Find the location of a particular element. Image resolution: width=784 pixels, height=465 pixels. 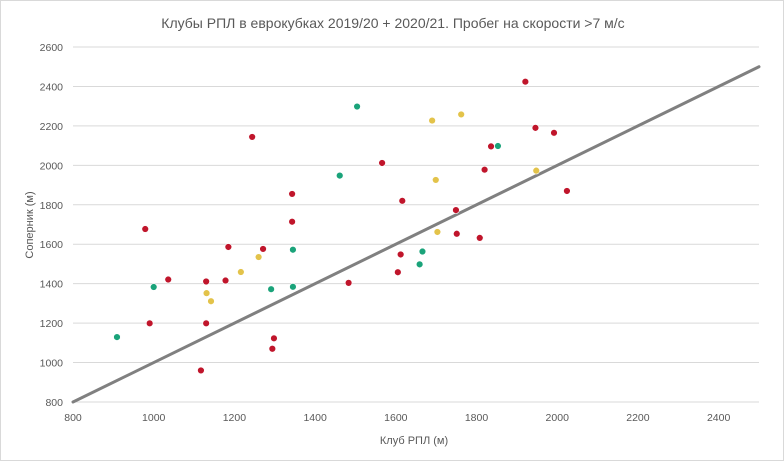

x-tick-label: 2200 is located at coordinates (638, 418).